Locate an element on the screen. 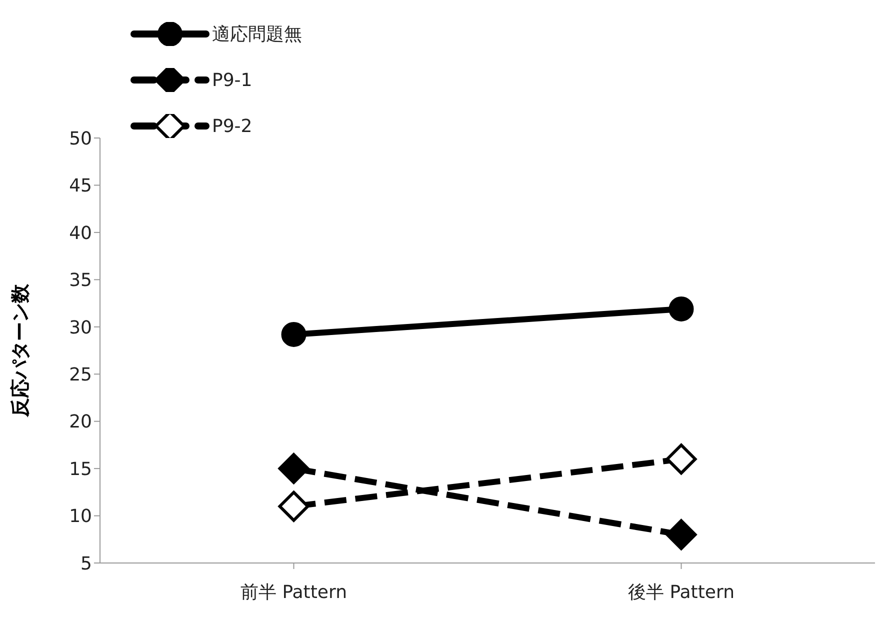  y-axis-title: 反応パターン数 is located at coordinates (21, 350).